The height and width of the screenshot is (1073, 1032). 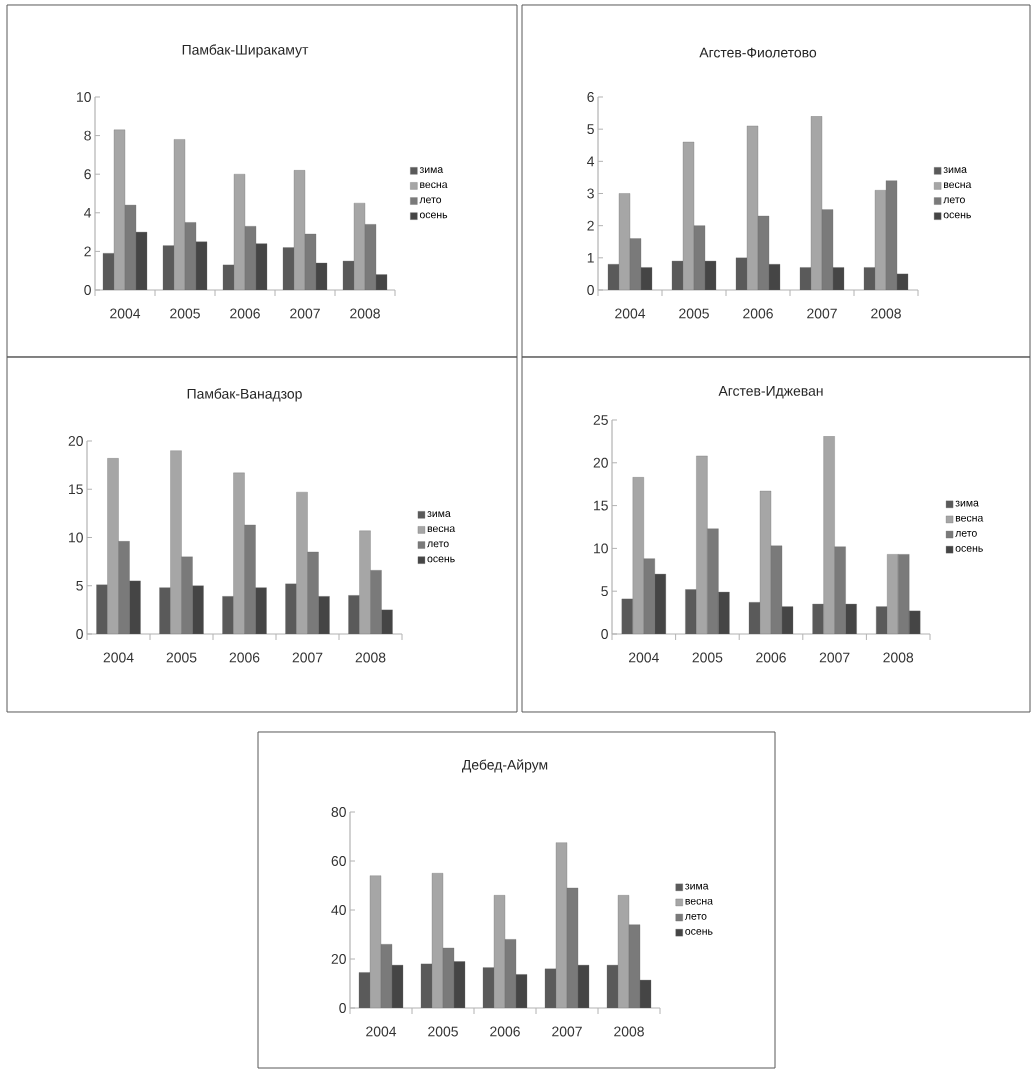 What do you see at coordinates (770, 392) in the screenshot?
I see `chart-title: Агстев-Иджеван` at bounding box center [770, 392].